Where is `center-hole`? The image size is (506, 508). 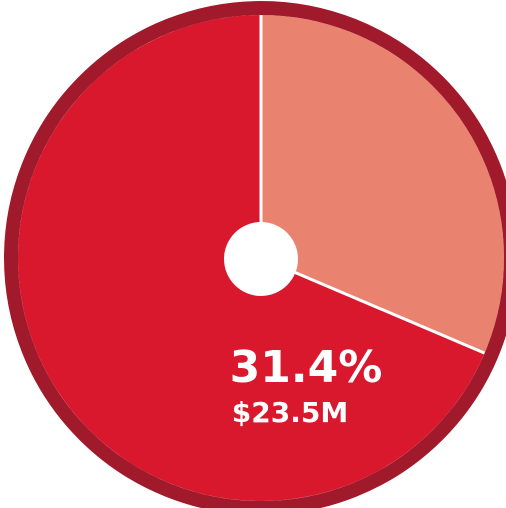 center-hole is located at coordinates (261, 259).